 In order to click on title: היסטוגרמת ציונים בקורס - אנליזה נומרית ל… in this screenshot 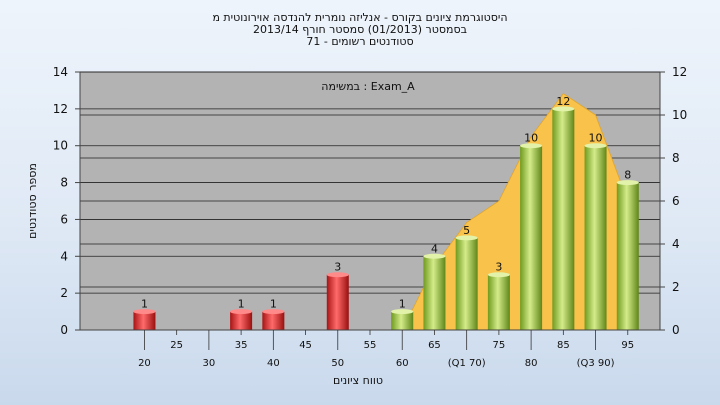, I will do `click(359, 29)`.